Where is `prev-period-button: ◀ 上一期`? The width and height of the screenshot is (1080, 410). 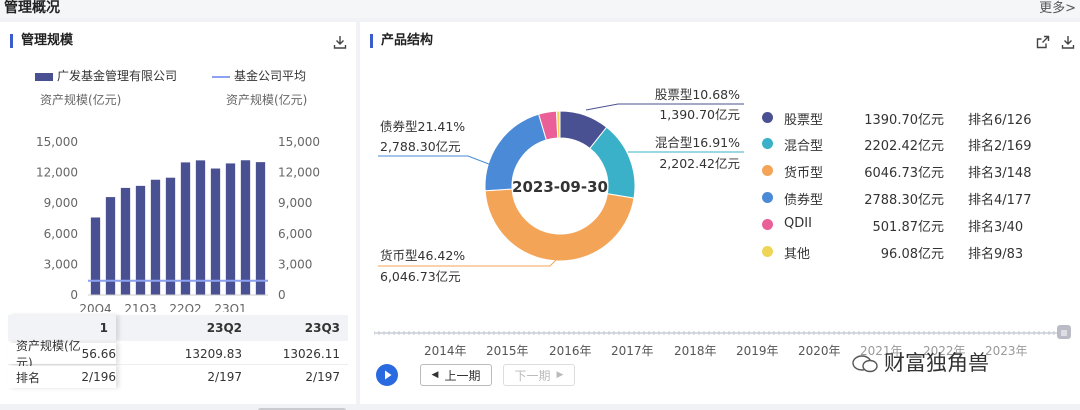
prev-period-button: ◀ 上一期 is located at coordinates (456, 375).